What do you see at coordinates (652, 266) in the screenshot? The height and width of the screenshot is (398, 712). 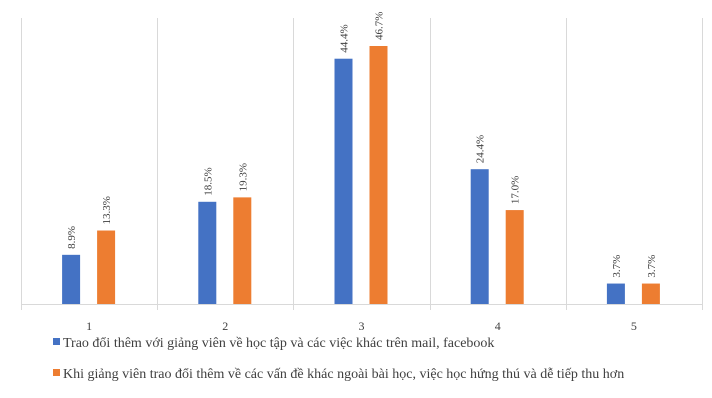 I see `data-label-series-2-cat-5: 3.7%` at bounding box center [652, 266].